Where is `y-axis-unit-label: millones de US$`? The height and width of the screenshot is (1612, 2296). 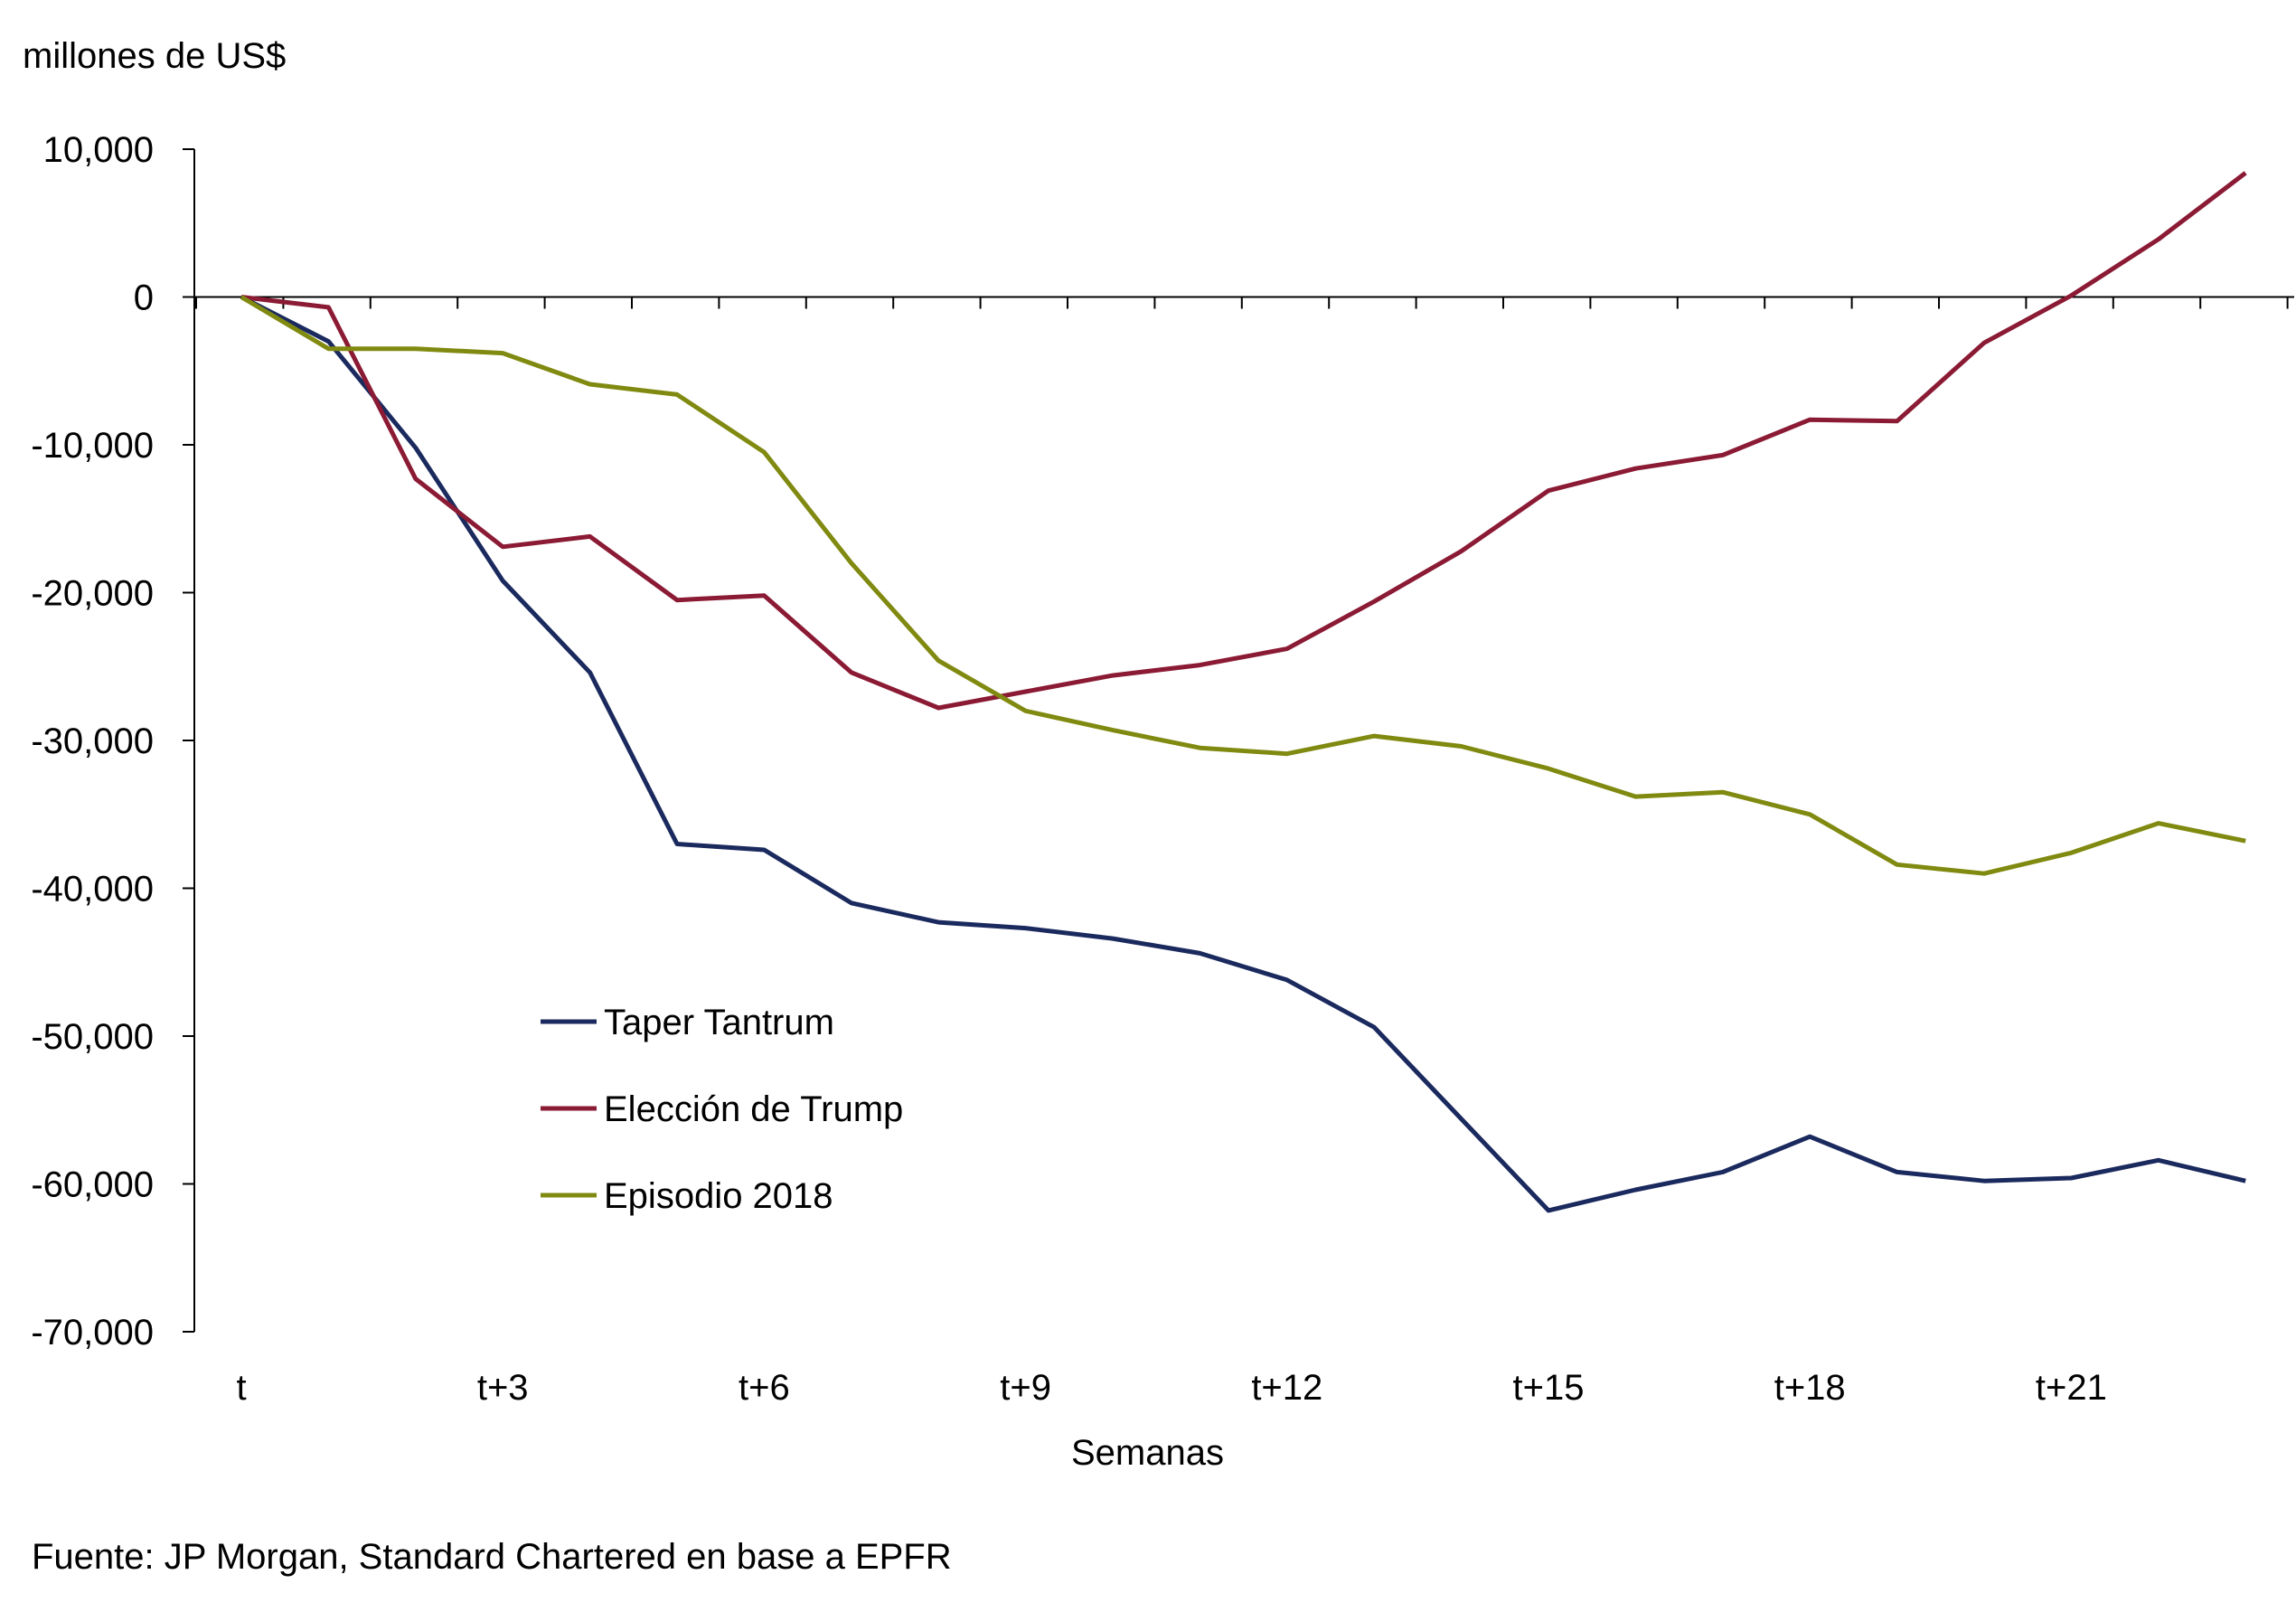
y-axis-unit-label: millones de US$ is located at coordinates (155, 56).